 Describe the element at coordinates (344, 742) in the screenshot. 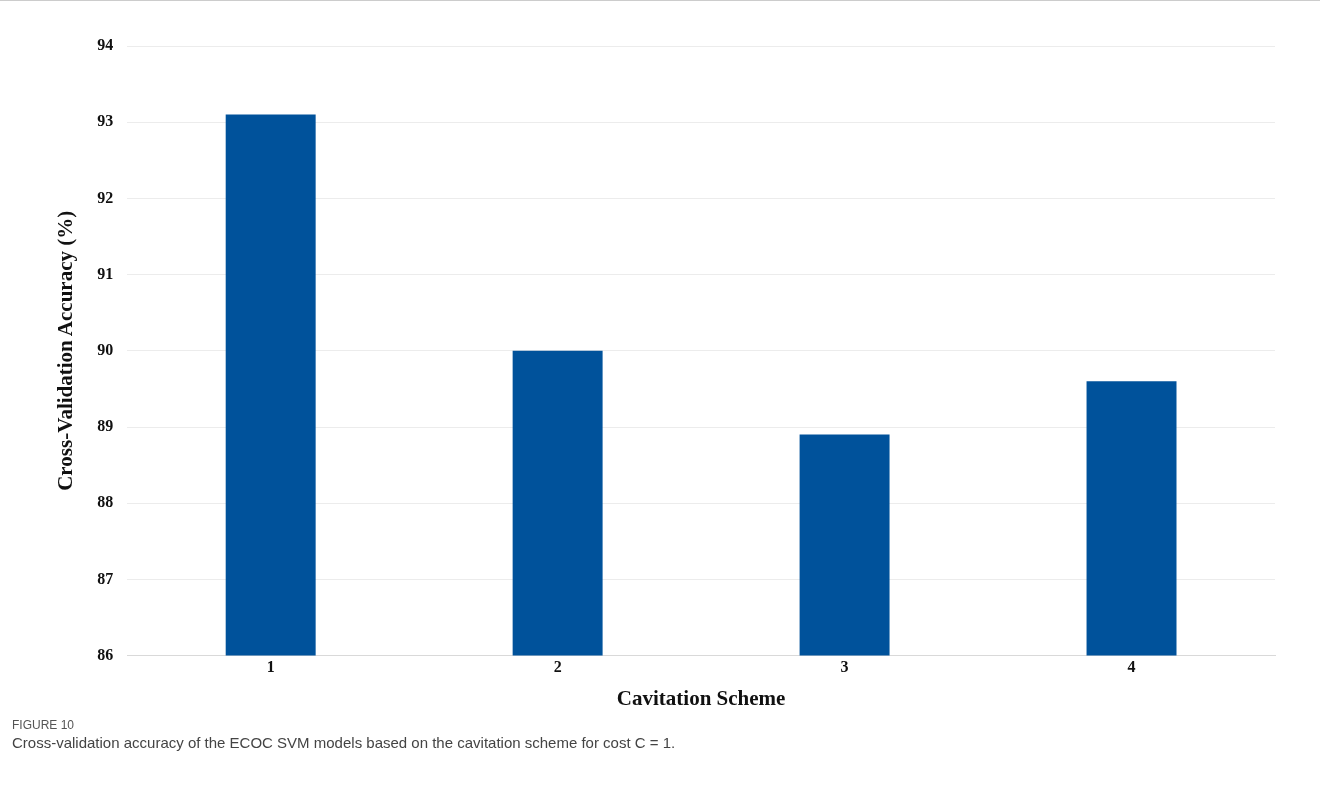

I see `text: Cross-validation accuracy of the ECOC SVM models based on the cavitation scheme for cost C = 1.` at that location.